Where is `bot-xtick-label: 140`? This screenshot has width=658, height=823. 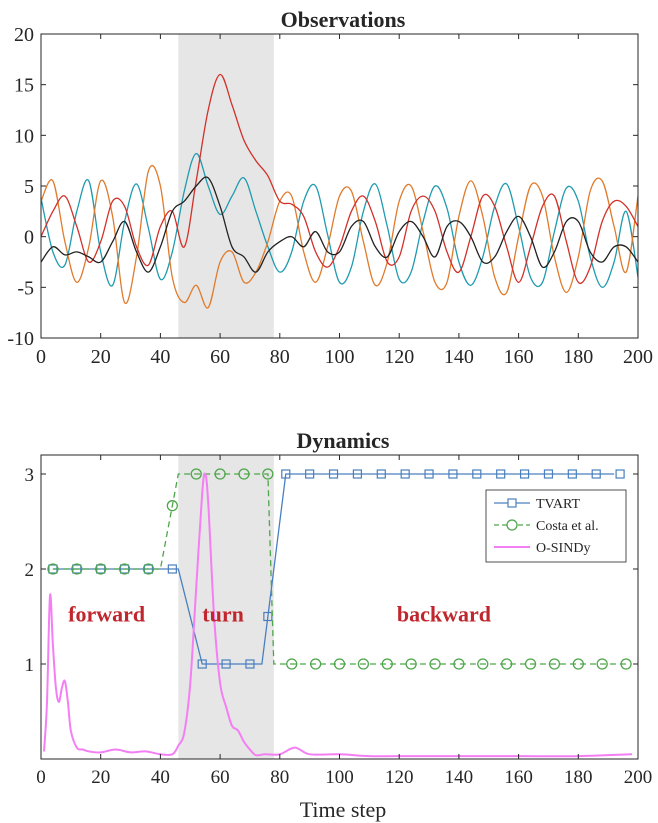
bot-xtick-label: 140 is located at coordinates (459, 777).